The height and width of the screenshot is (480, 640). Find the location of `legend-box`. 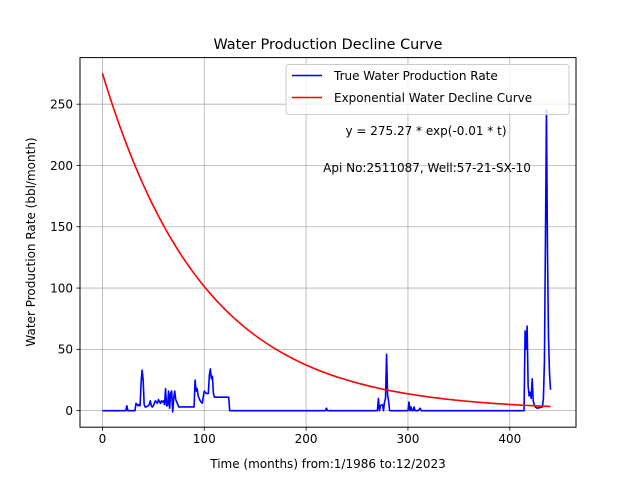

legend-box is located at coordinates (427, 89).